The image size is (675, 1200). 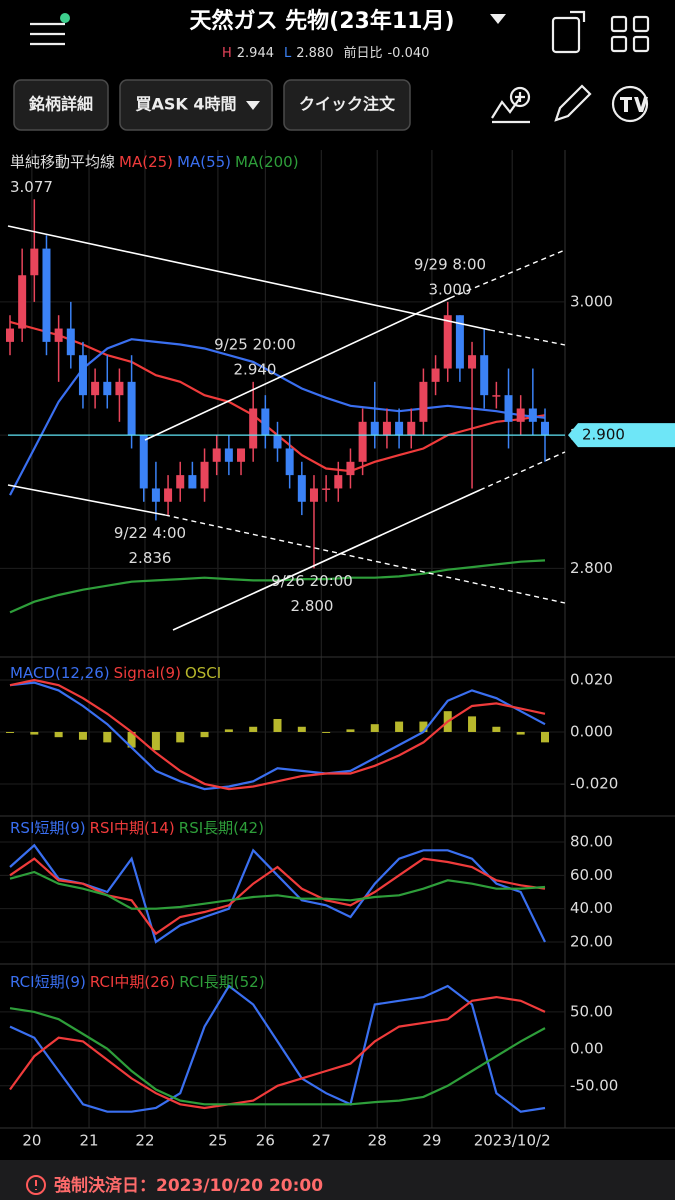 What do you see at coordinates (362, 53) in the screenshot?
I see `change-label: 前日比` at bounding box center [362, 53].